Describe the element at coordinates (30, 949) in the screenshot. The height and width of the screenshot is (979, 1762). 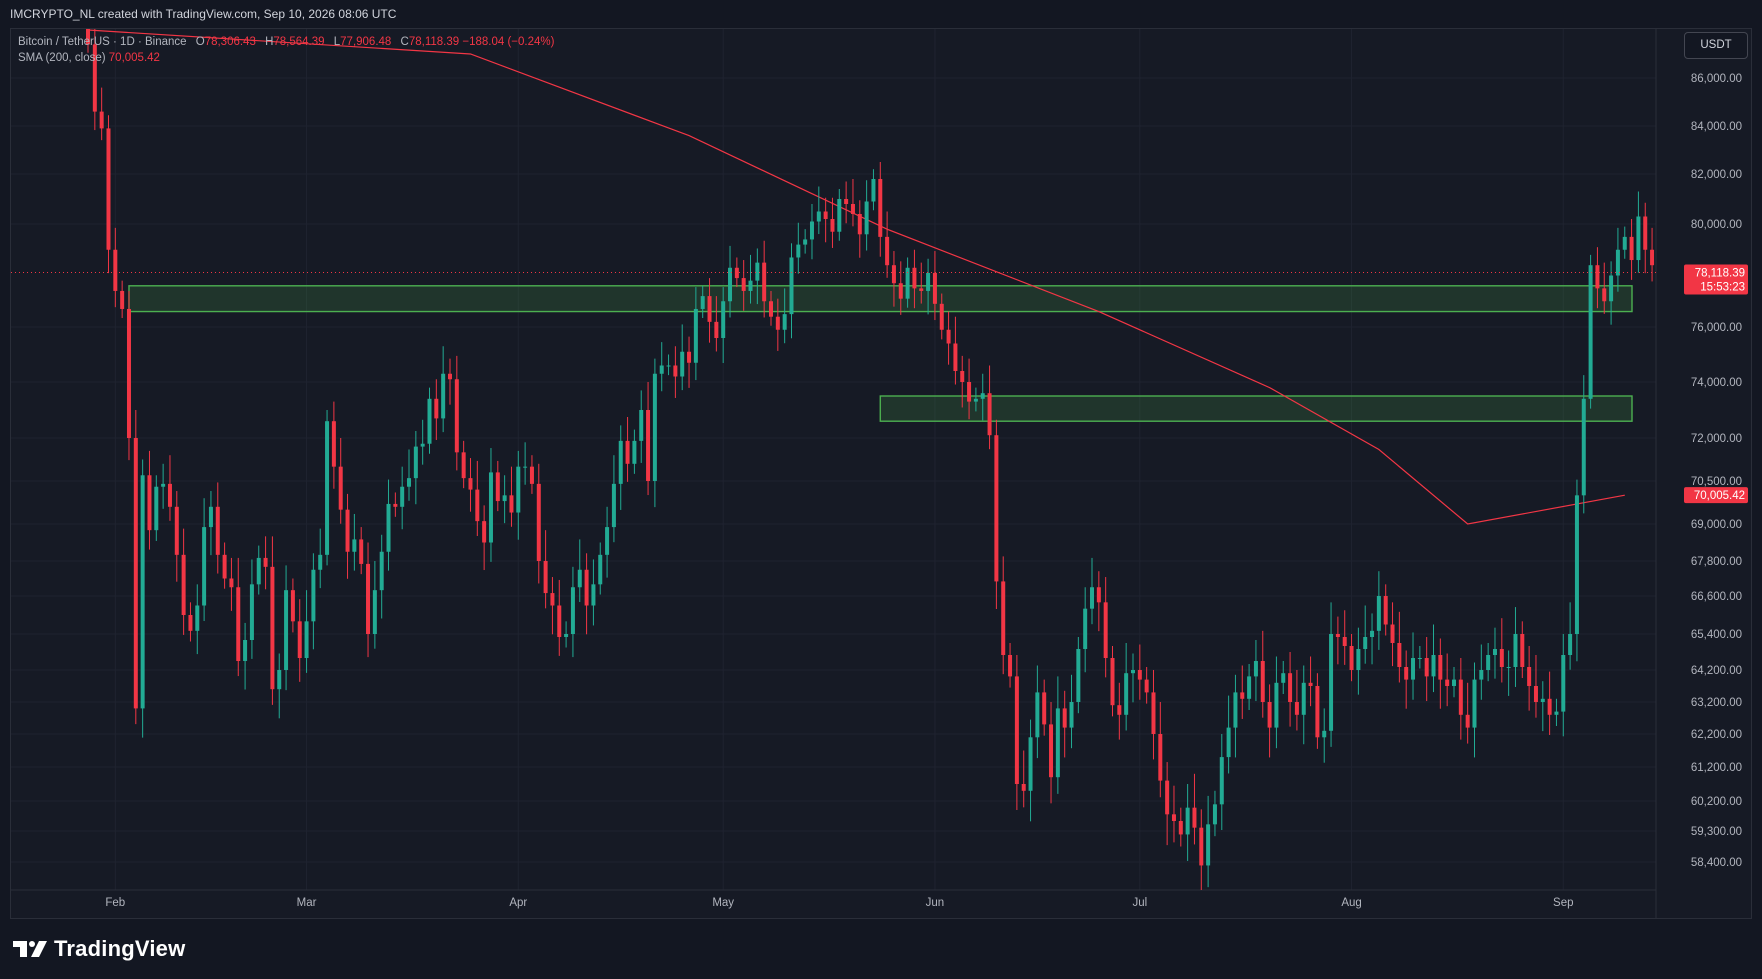
I see `tradingview-logo-icon` at that location.